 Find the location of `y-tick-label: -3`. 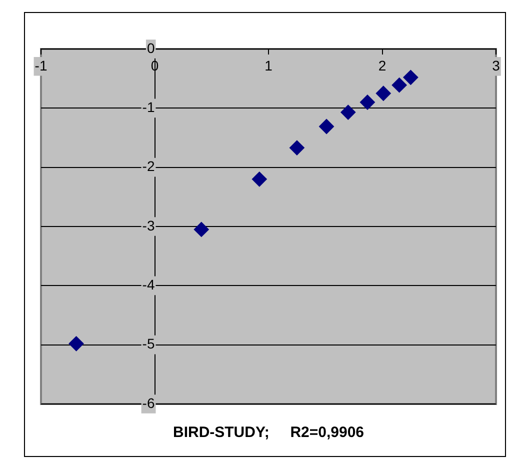

y-tick-label: -3 is located at coordinates (148, 225).